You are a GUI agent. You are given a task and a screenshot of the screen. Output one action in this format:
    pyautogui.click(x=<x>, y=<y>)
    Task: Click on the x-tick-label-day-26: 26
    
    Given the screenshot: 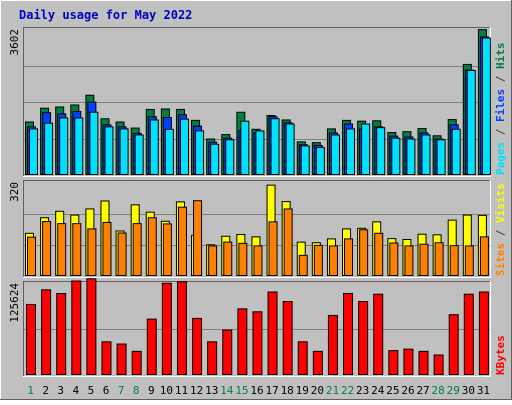 What is the action you would take?
    pyautogui.click(x=407, y=390)
    